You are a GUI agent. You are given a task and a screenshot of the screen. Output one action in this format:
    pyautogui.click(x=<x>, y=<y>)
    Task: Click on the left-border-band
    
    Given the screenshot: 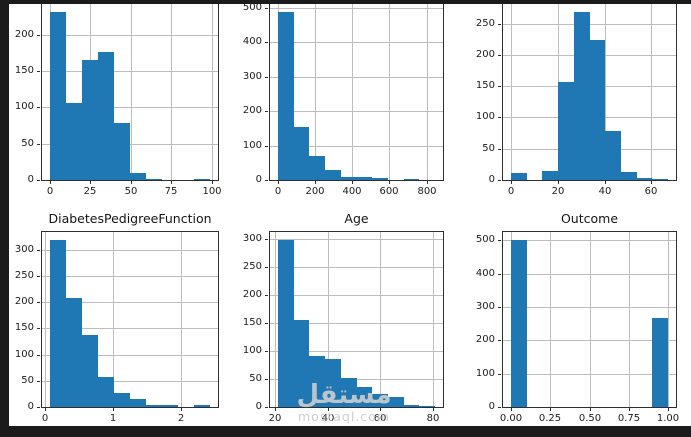 What is the action you would take?
    pyautogui.click(x=4, y=218)
    